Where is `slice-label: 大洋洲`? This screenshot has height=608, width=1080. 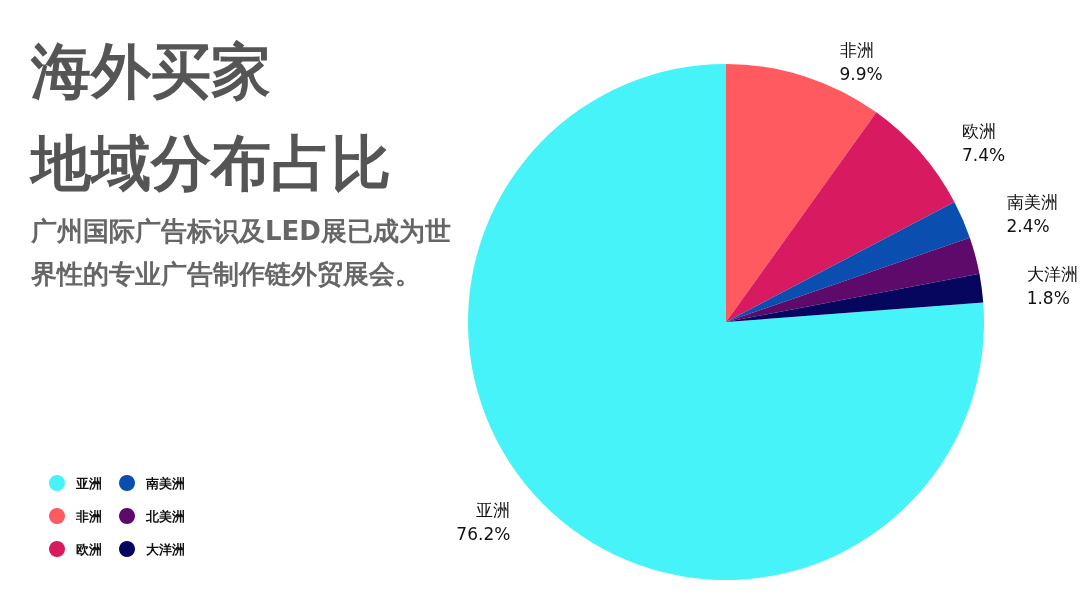
slice-label: 大洋洲 is located at coordinates (1052, 274).